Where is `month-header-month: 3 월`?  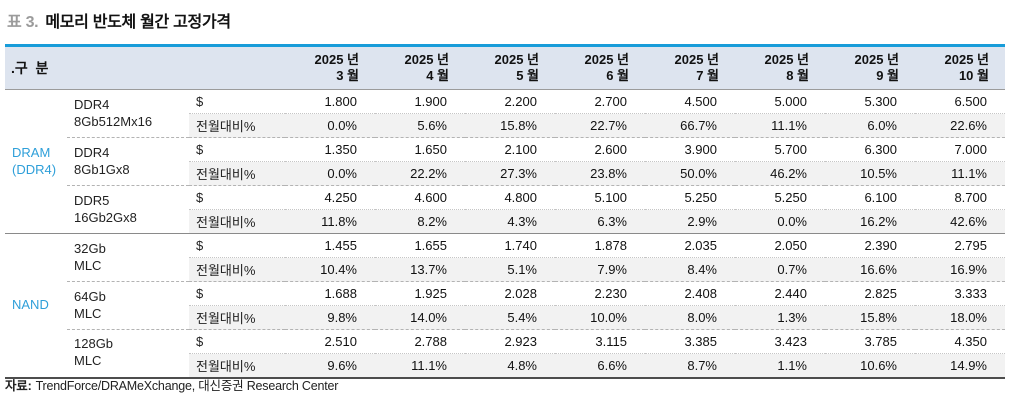
month-header-month: 3 월 is located at coordinates (347, 75).